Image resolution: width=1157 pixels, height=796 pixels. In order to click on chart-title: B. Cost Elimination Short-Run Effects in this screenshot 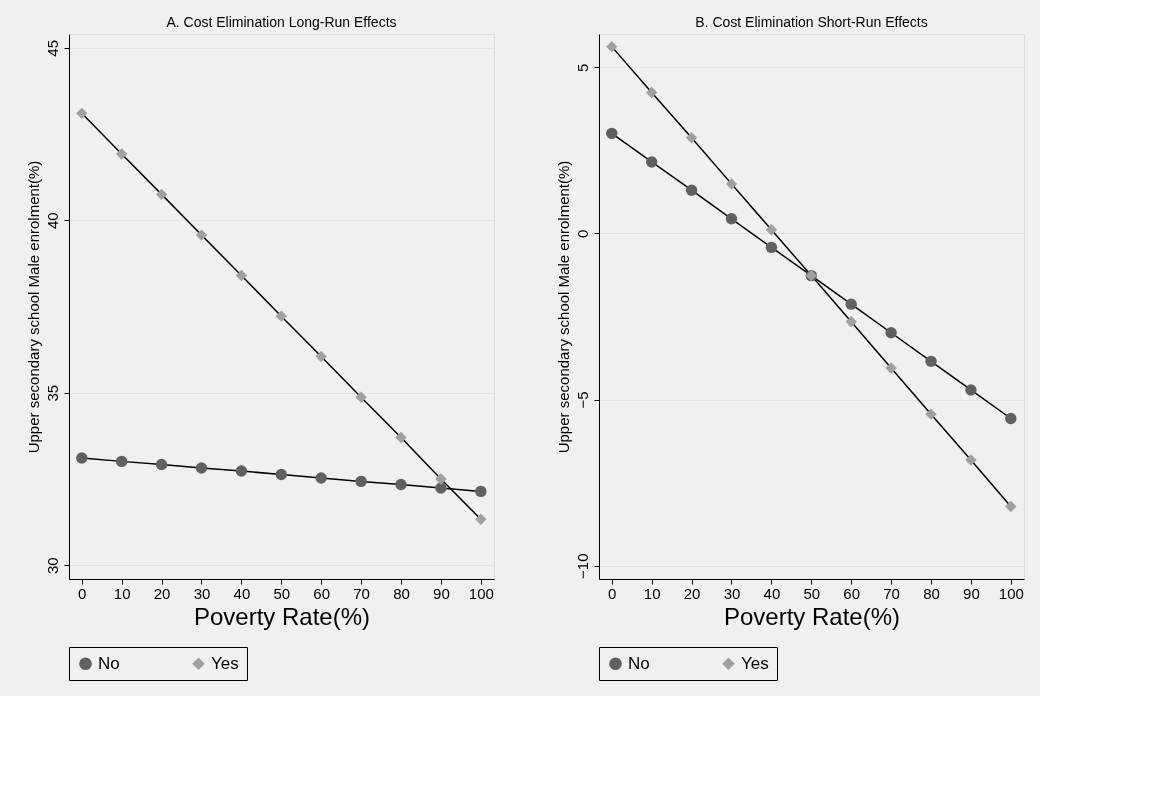, I will do `click(811, 22)`.